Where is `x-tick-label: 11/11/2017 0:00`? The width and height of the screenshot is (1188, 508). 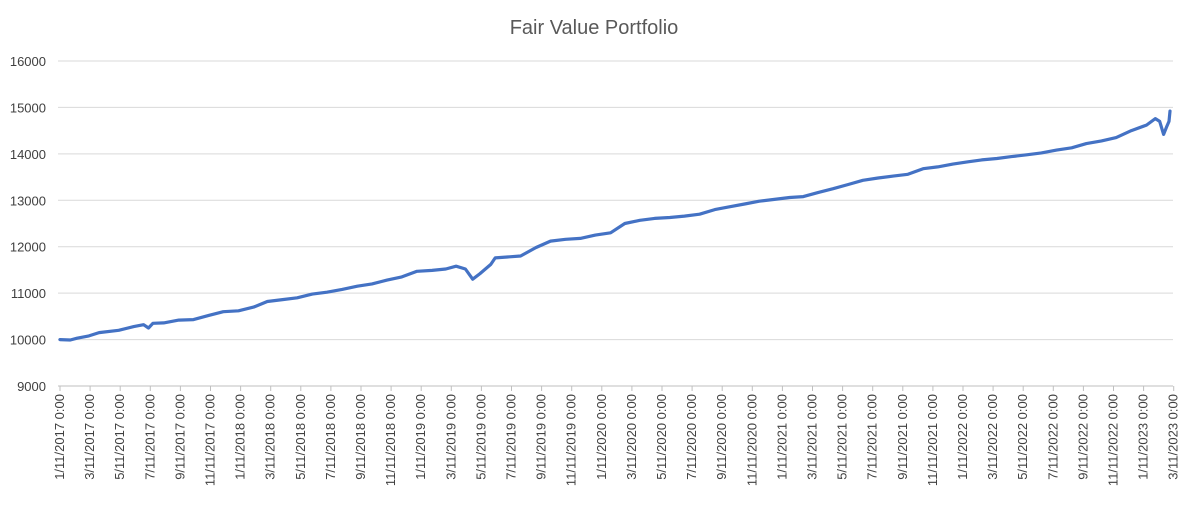
x-tick-label: 11/11/2017 0:00 is located at coordinates (210, 440).